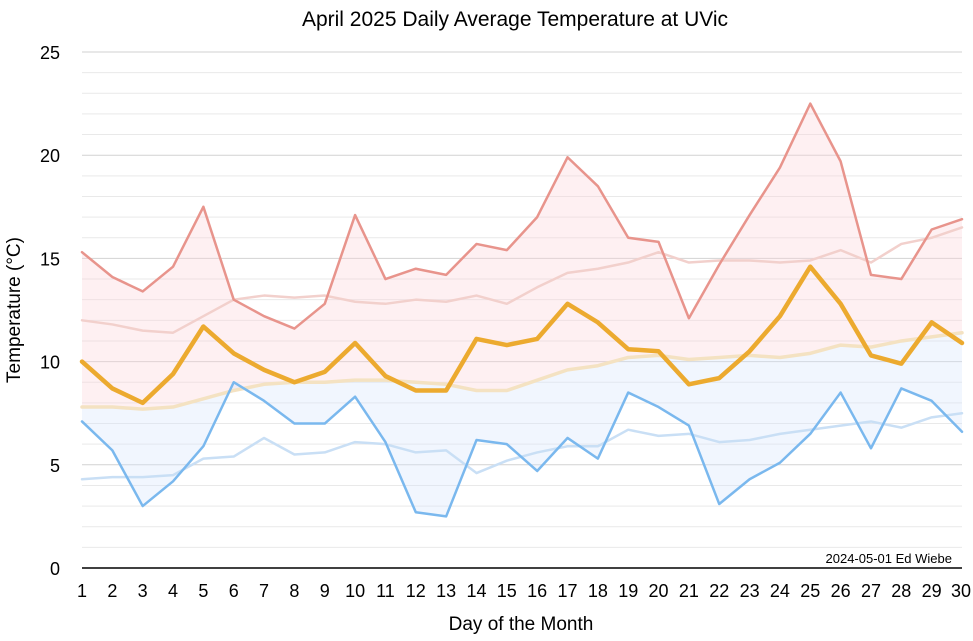 This screenshot has height=641, width=973. I want to click on x-tick-label: 27, so click(871, 591).